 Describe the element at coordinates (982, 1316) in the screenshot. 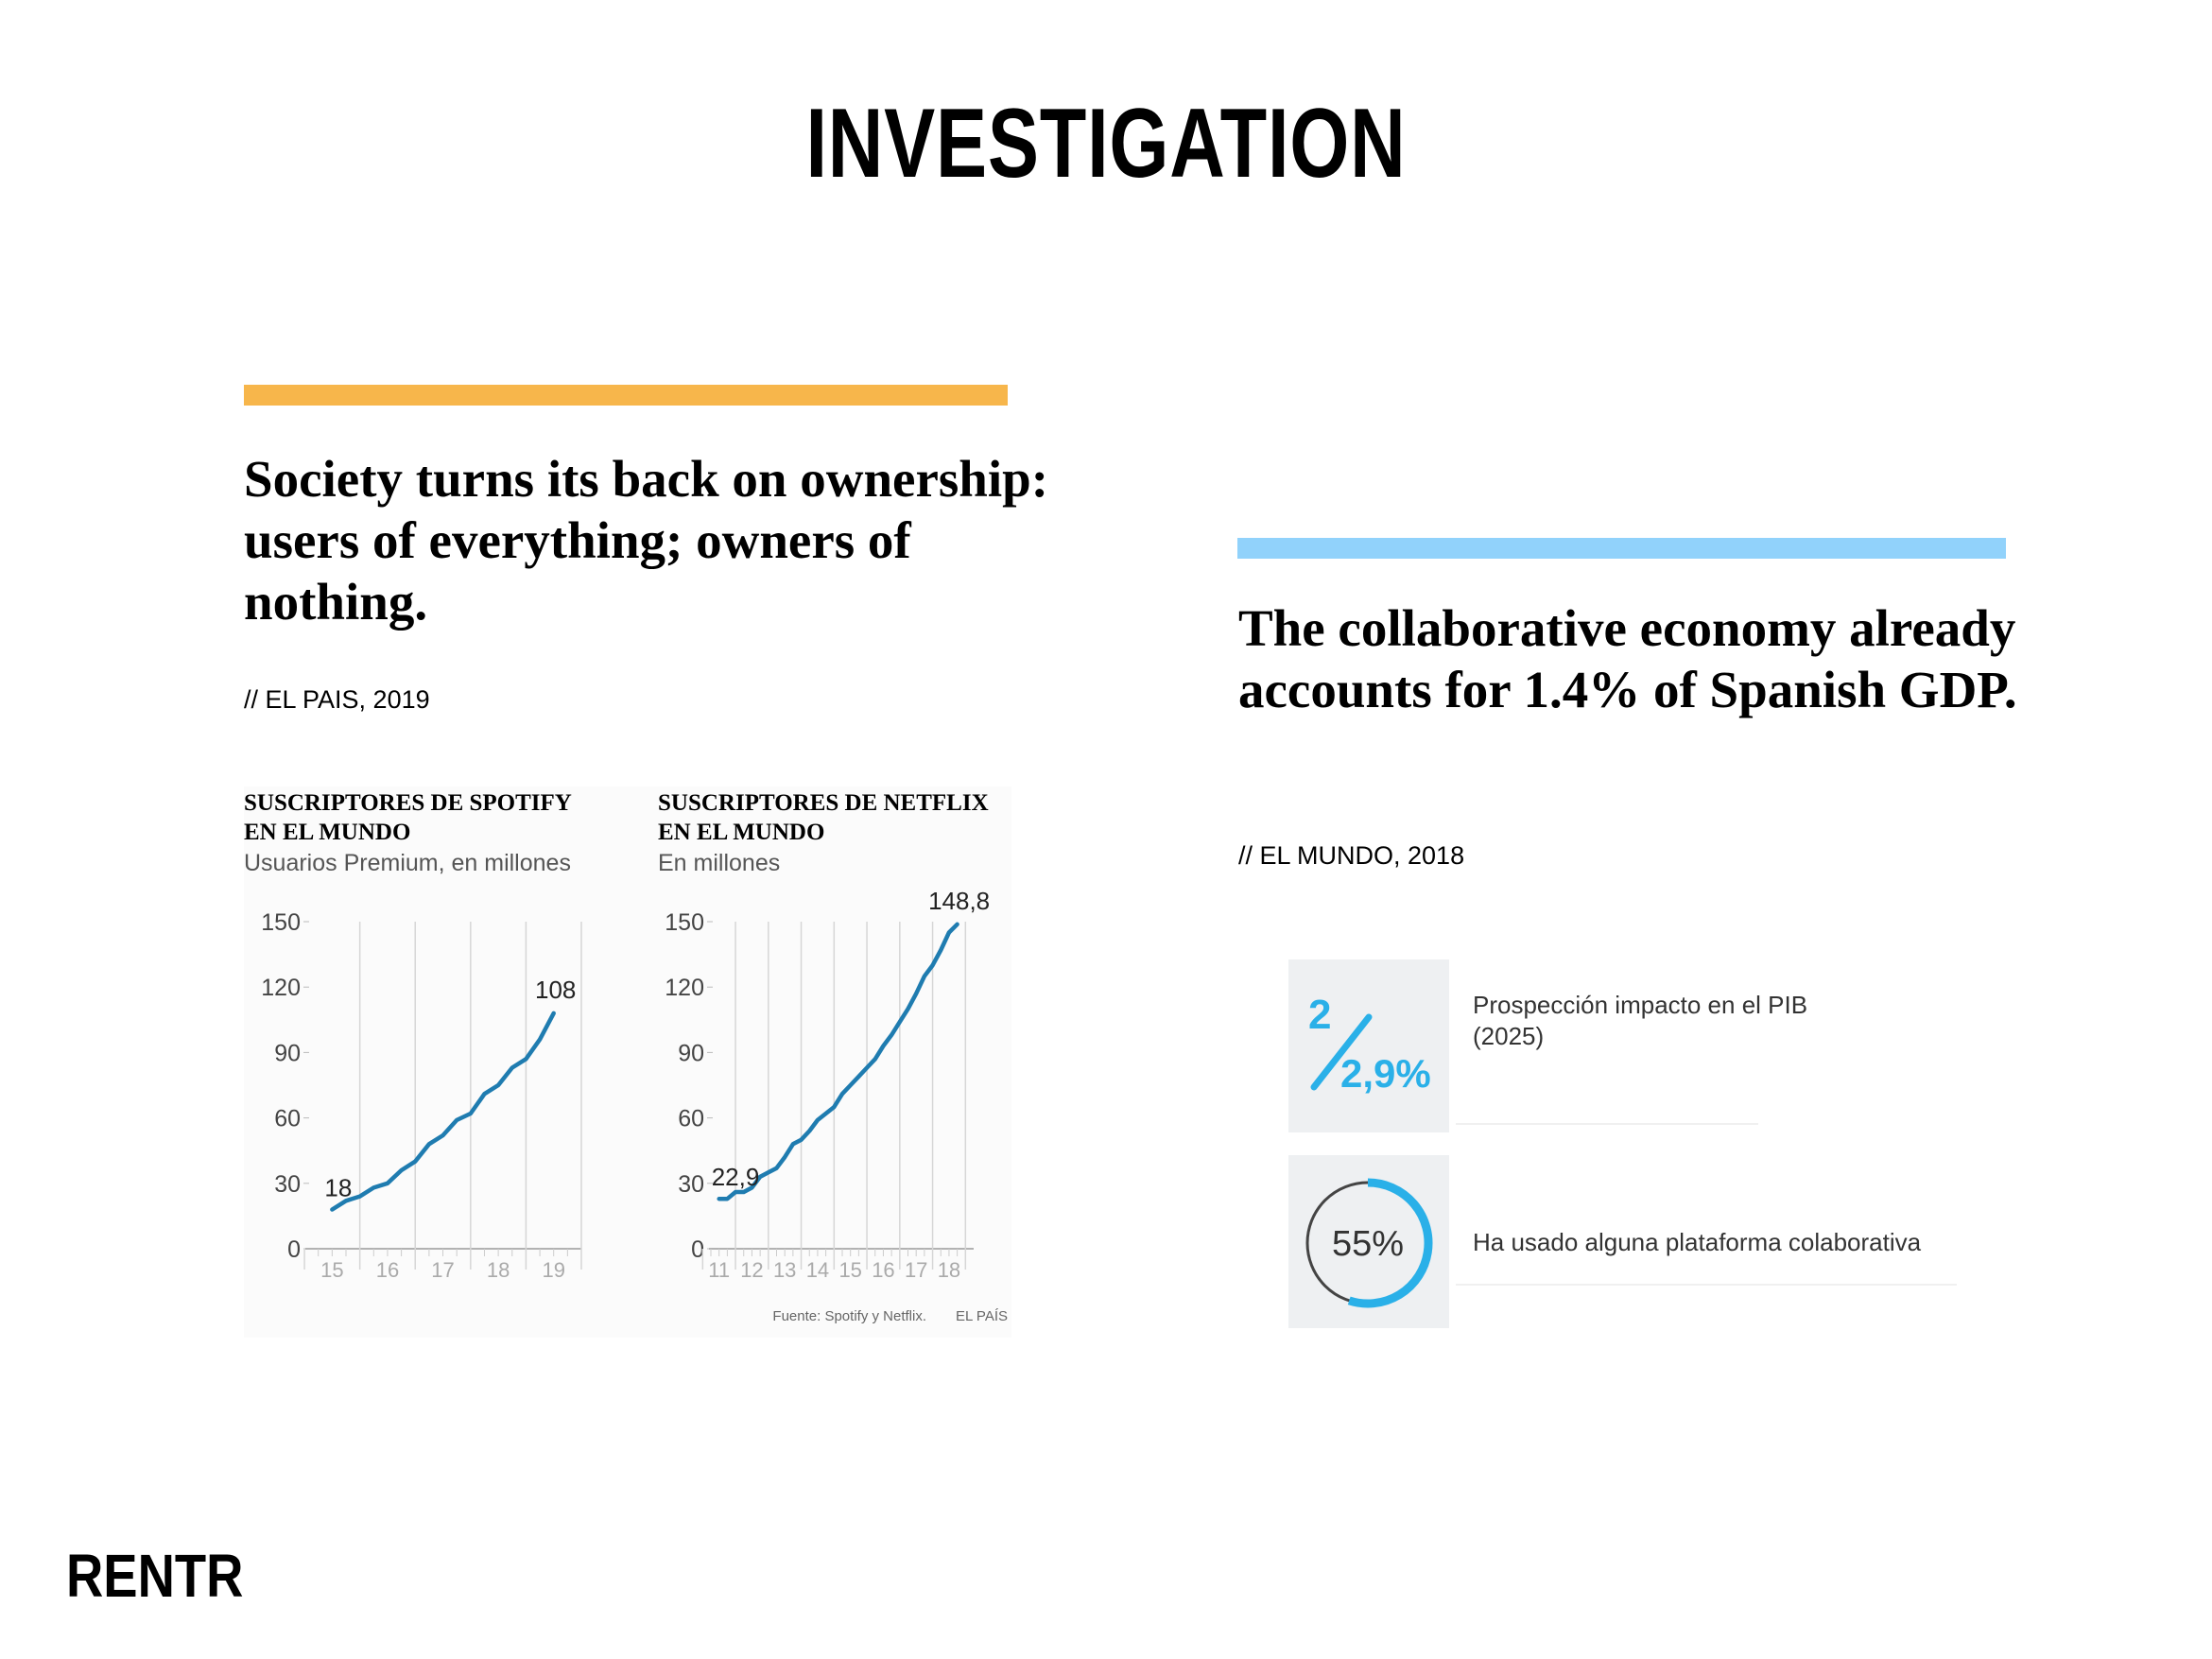

I see `chart-publisher: EL PAÍS` at that location.